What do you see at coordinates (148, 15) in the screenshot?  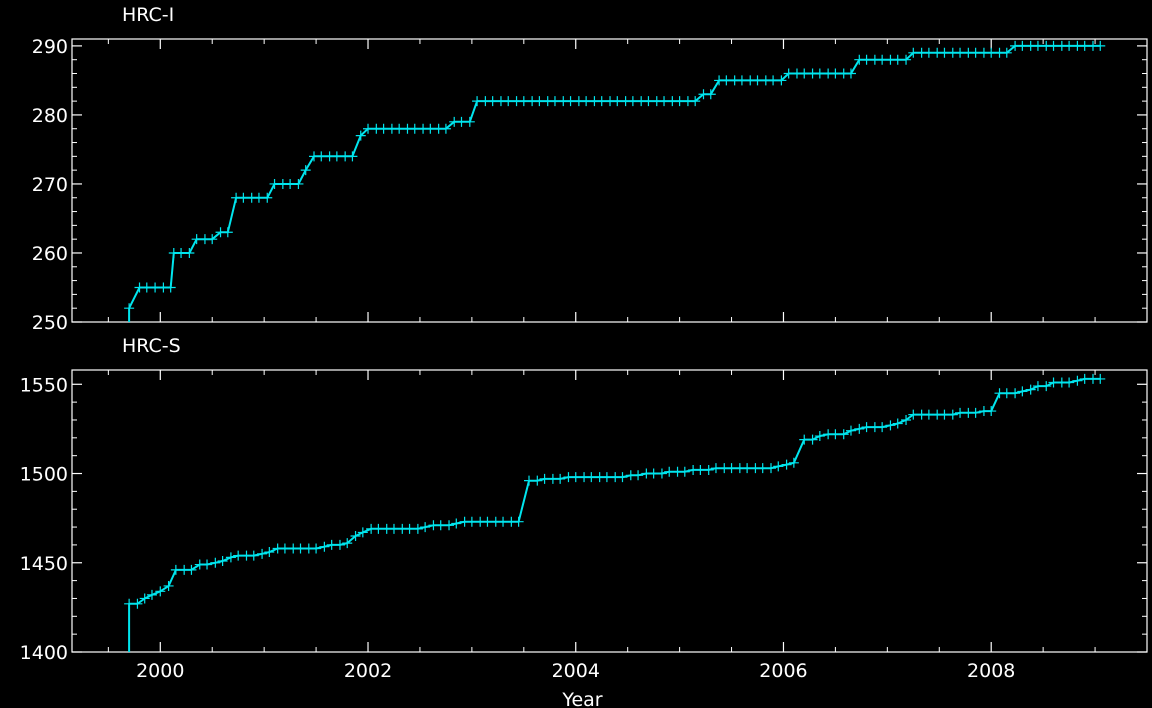 I see `panel-title: HRC-I` at bounding box center [148, 15].